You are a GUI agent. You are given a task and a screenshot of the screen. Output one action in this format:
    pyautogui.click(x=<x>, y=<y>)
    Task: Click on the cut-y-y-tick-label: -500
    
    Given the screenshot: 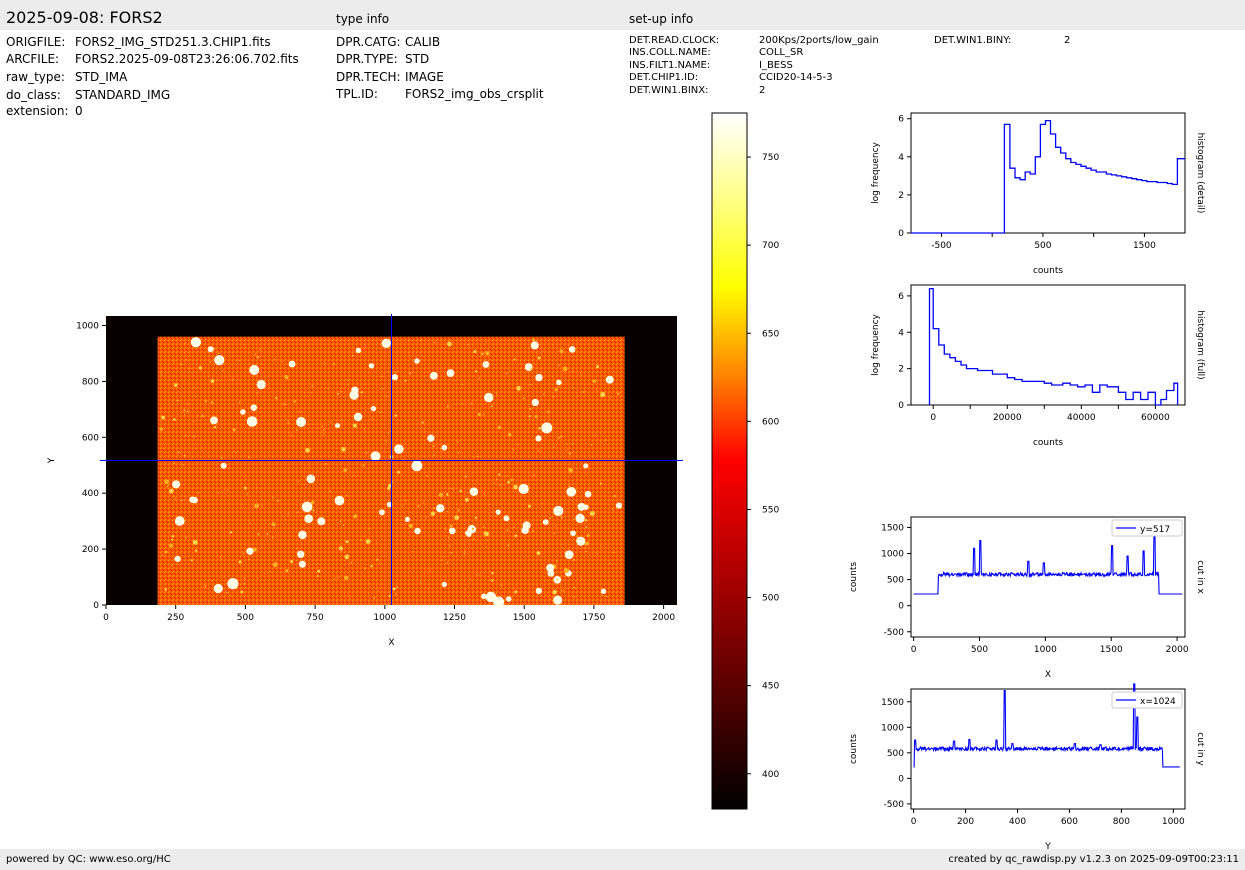 What is the action you would take?
    pyautogui.click(x=894, y=805)
    